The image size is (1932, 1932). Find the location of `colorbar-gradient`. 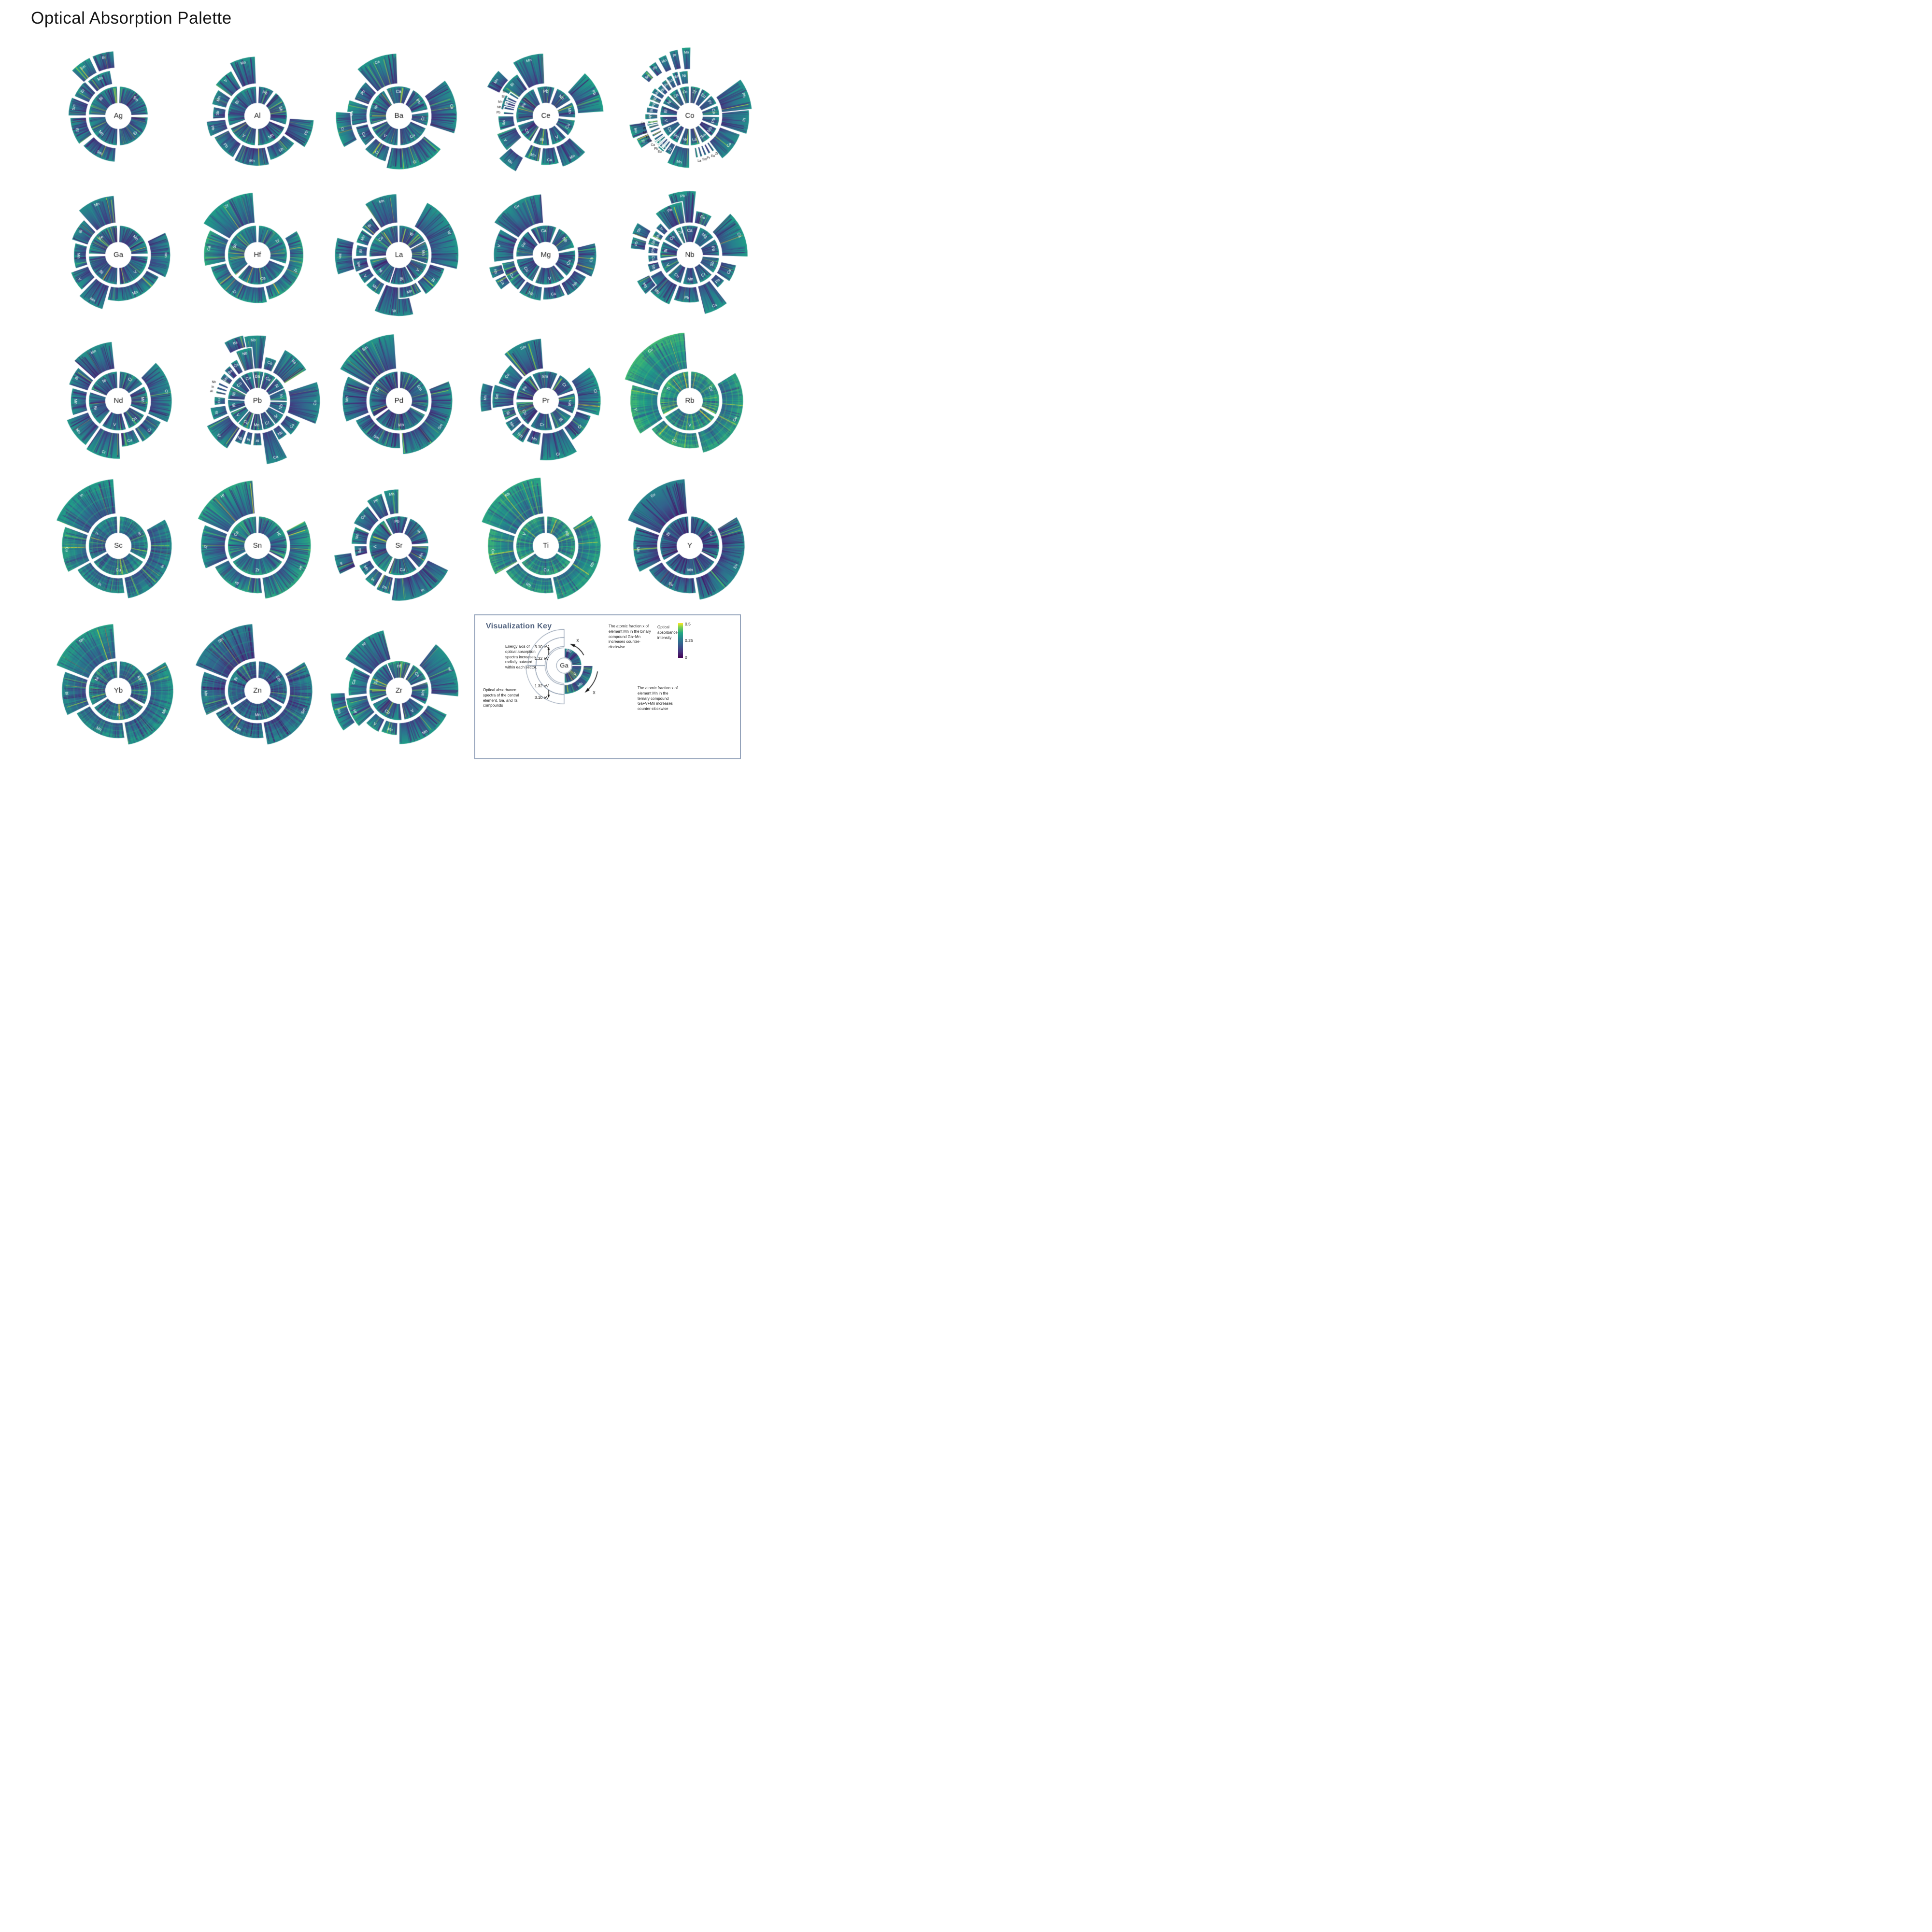

colorbar-gradient is located at coordinates (680, 640).